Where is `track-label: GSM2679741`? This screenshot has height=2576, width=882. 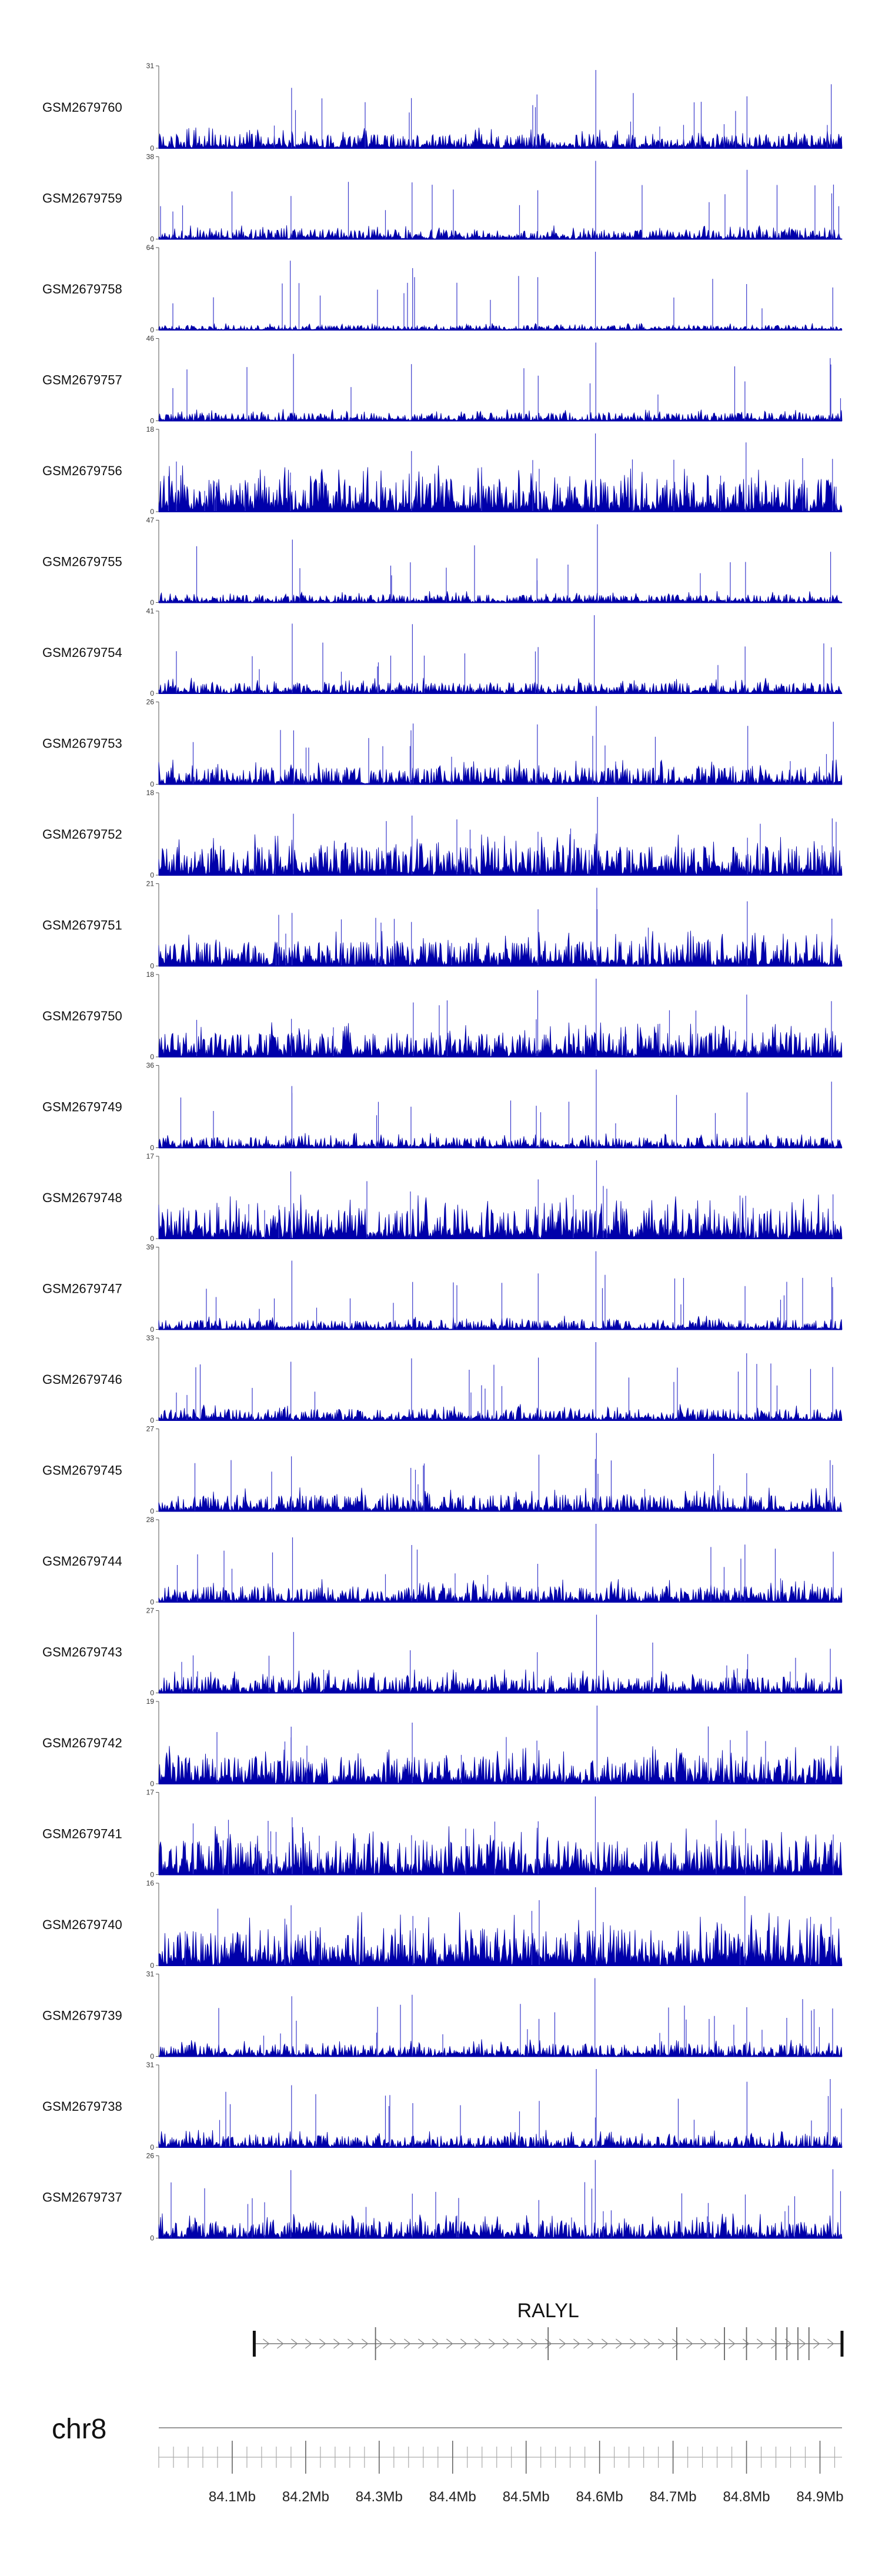
track-label: GSM2679741 is located at coordinates (82, 1834).